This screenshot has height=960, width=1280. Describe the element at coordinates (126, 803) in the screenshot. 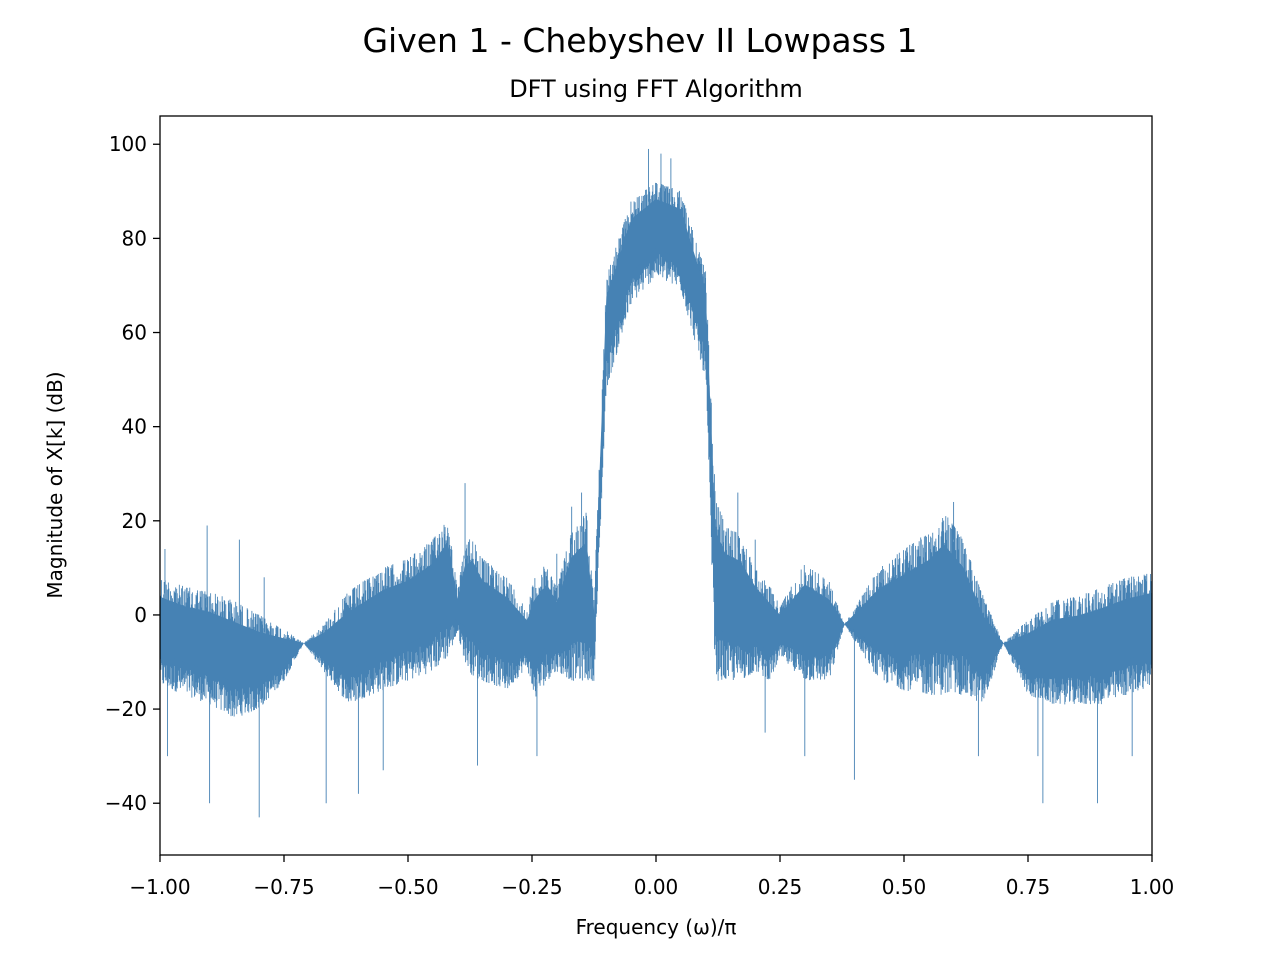

I see `y-tick-label: −40` at that location.